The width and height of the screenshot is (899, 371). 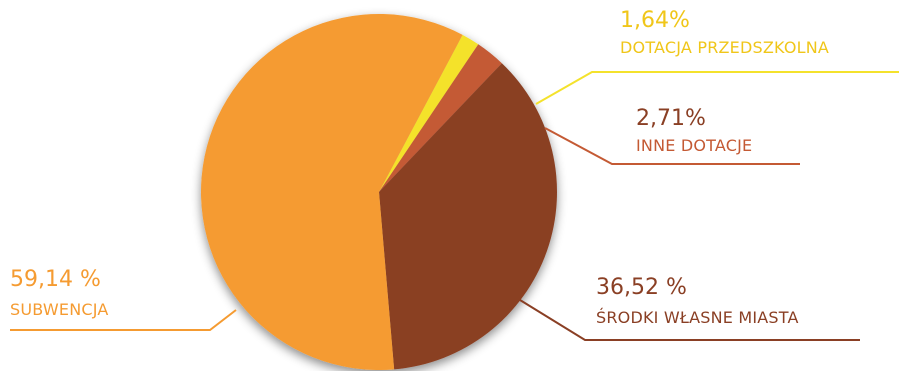 What do you see at coordinates (724, 48) in the screenshot?
I see `slice-label-name-dotacja-przedszkolna: DOTACJA PRZEDSZKOLNA` at bounding box center [724, 48].